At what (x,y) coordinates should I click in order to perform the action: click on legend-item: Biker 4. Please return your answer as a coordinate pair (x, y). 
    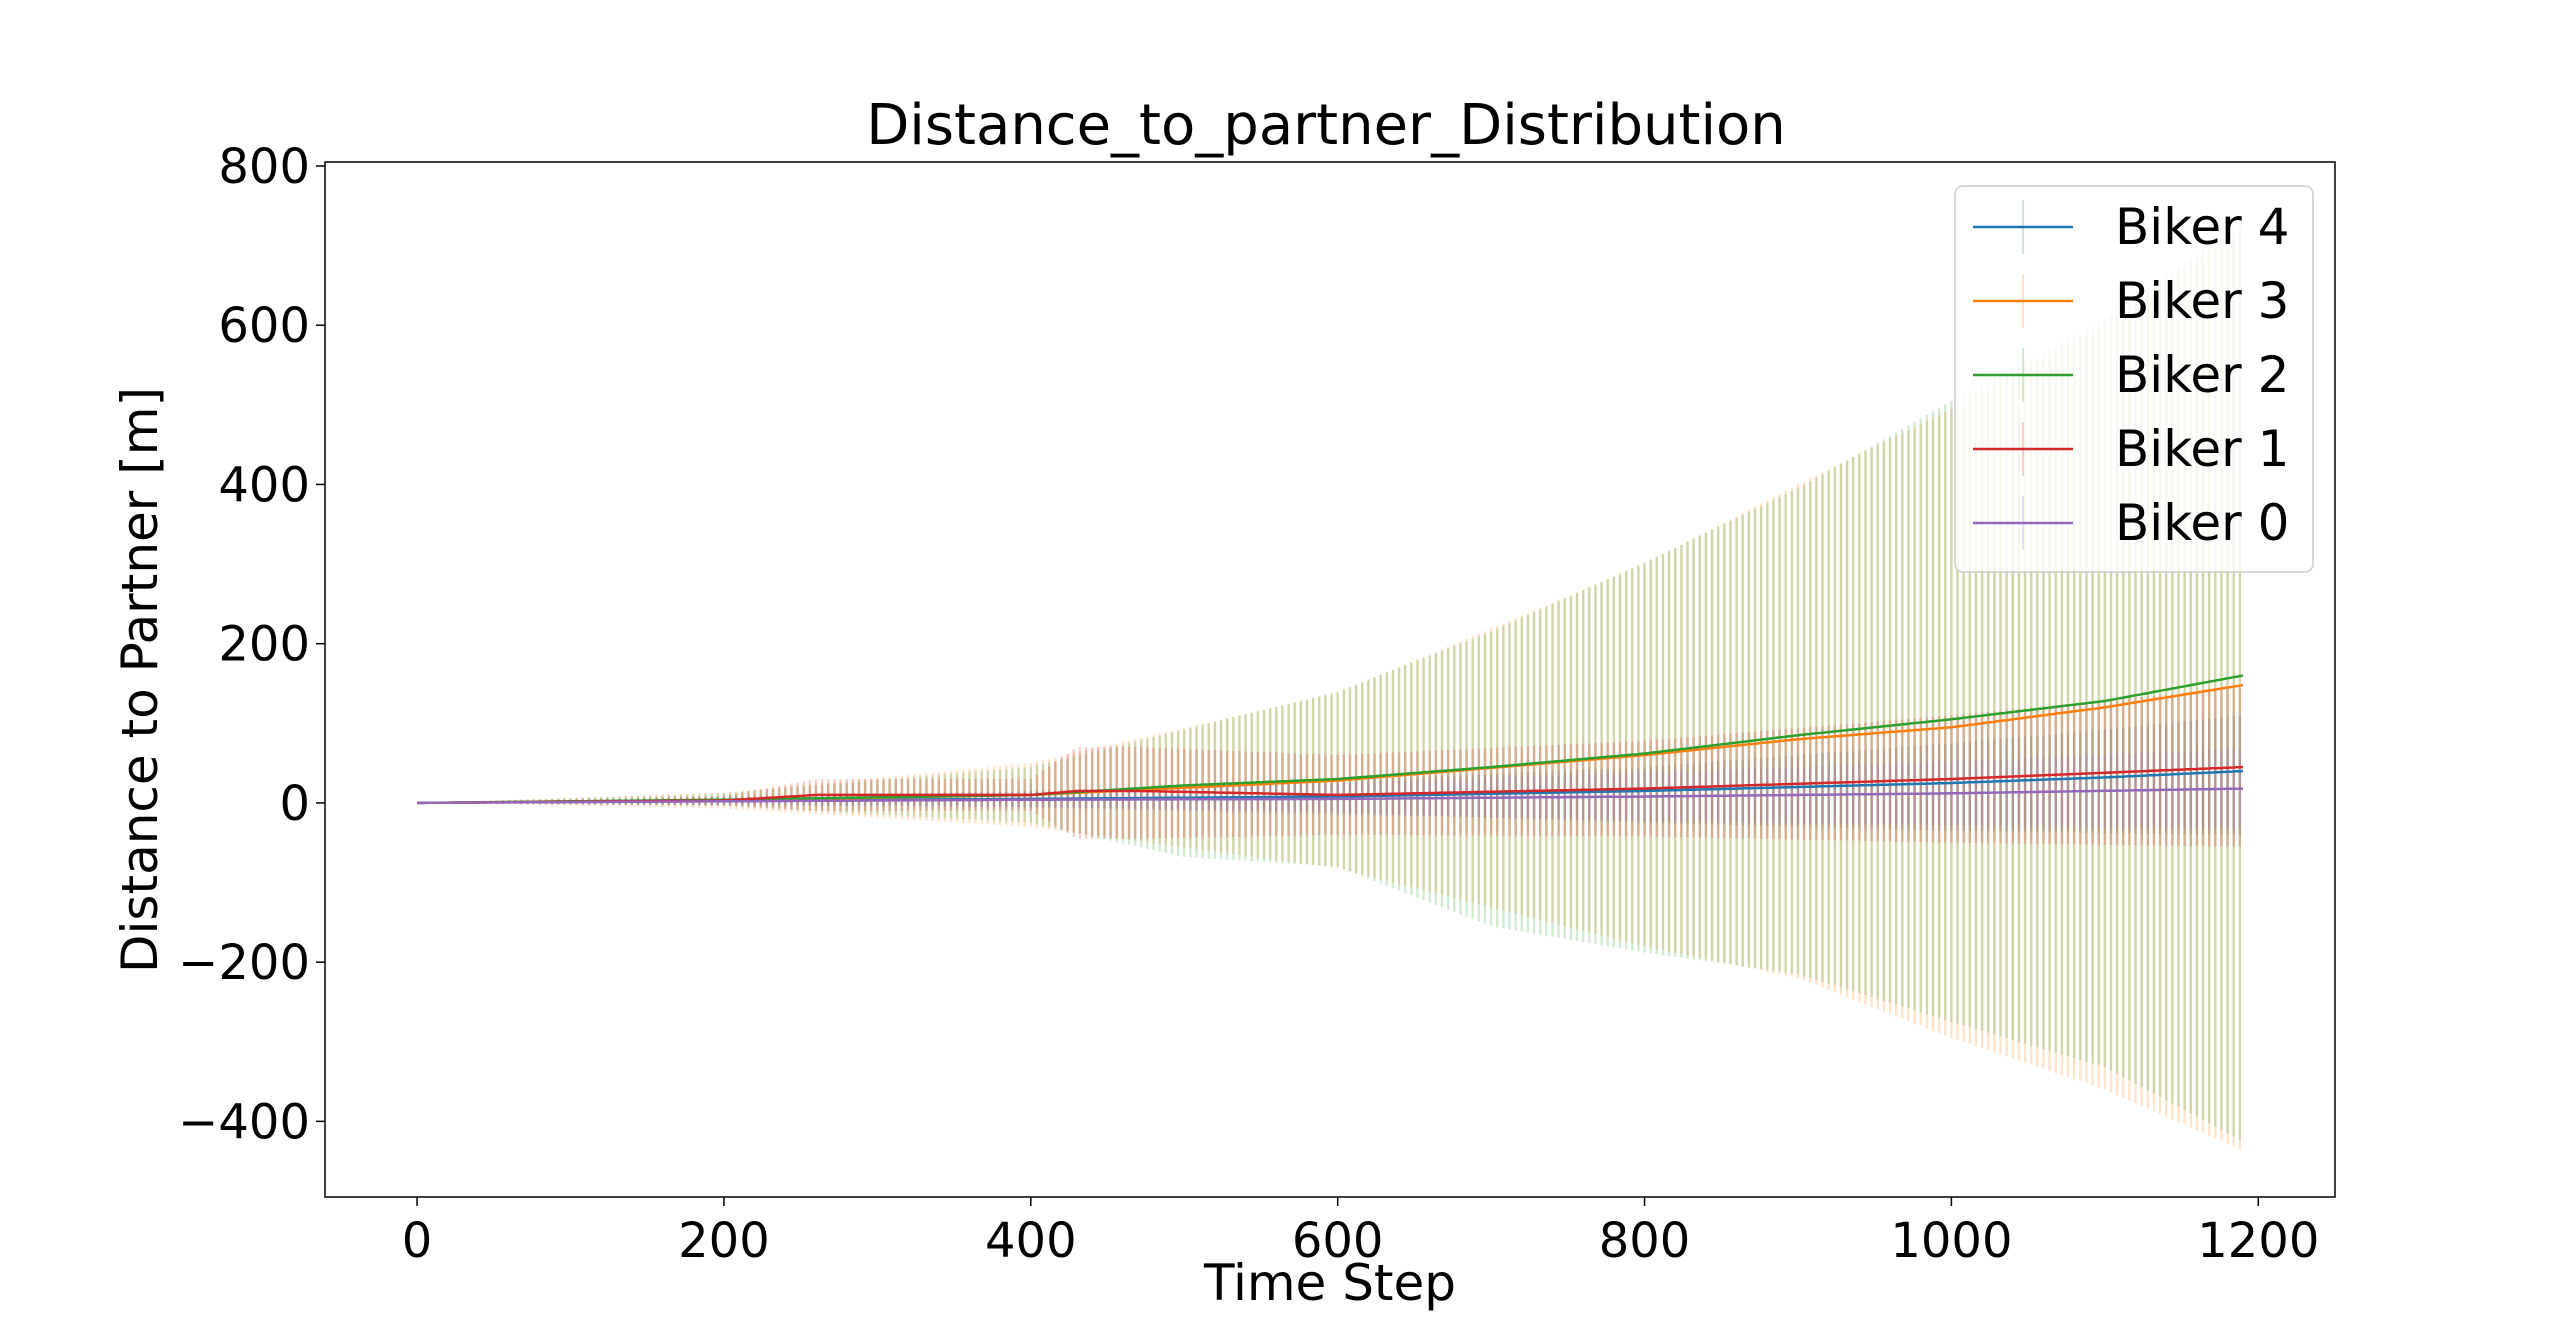
    Looking at the image, I should click on (2131, 227).